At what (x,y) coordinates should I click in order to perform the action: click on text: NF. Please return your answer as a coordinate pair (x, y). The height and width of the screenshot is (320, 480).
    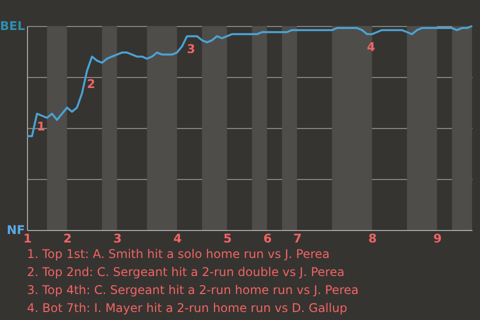
    Looking at the image, I should click on (15, 230).